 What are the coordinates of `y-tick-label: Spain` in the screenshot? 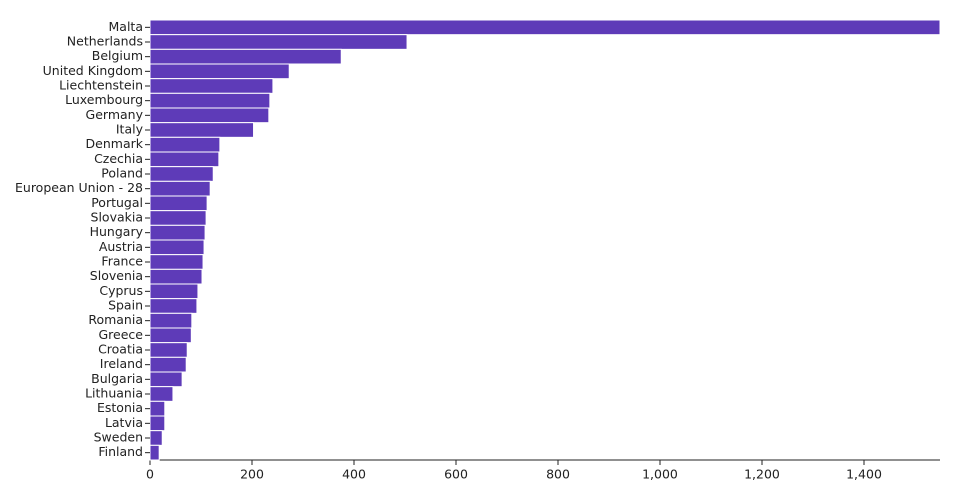 It's located at (125, 305).